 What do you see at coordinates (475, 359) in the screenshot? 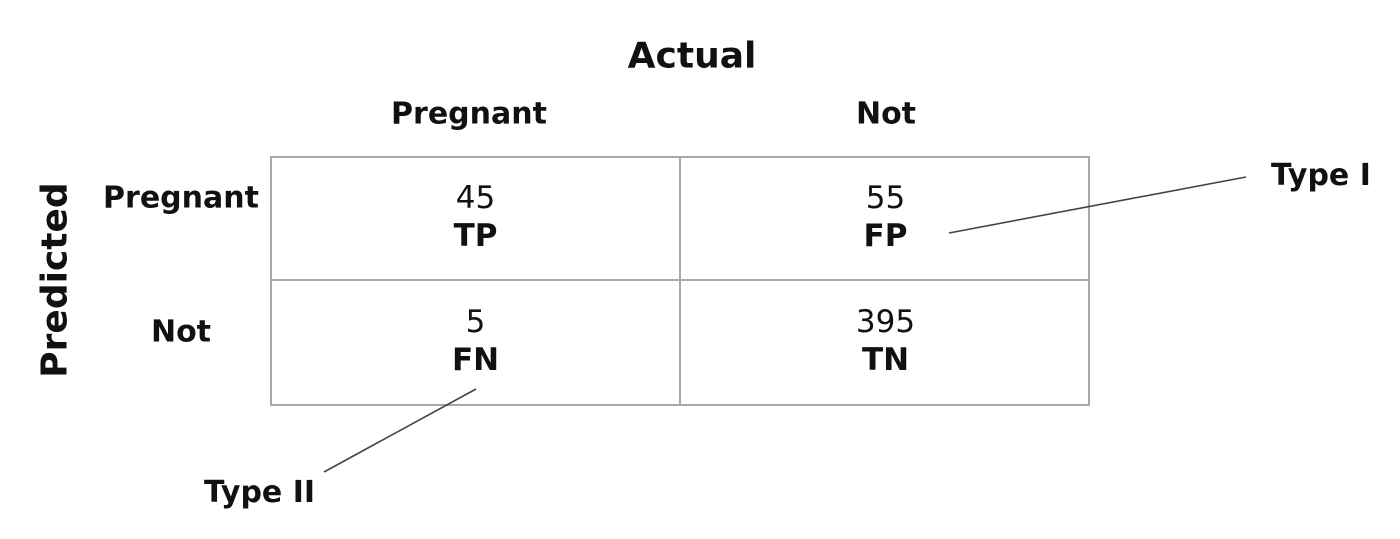
I see `cell-abbreviation: FN` at bounding box center [475, 359].